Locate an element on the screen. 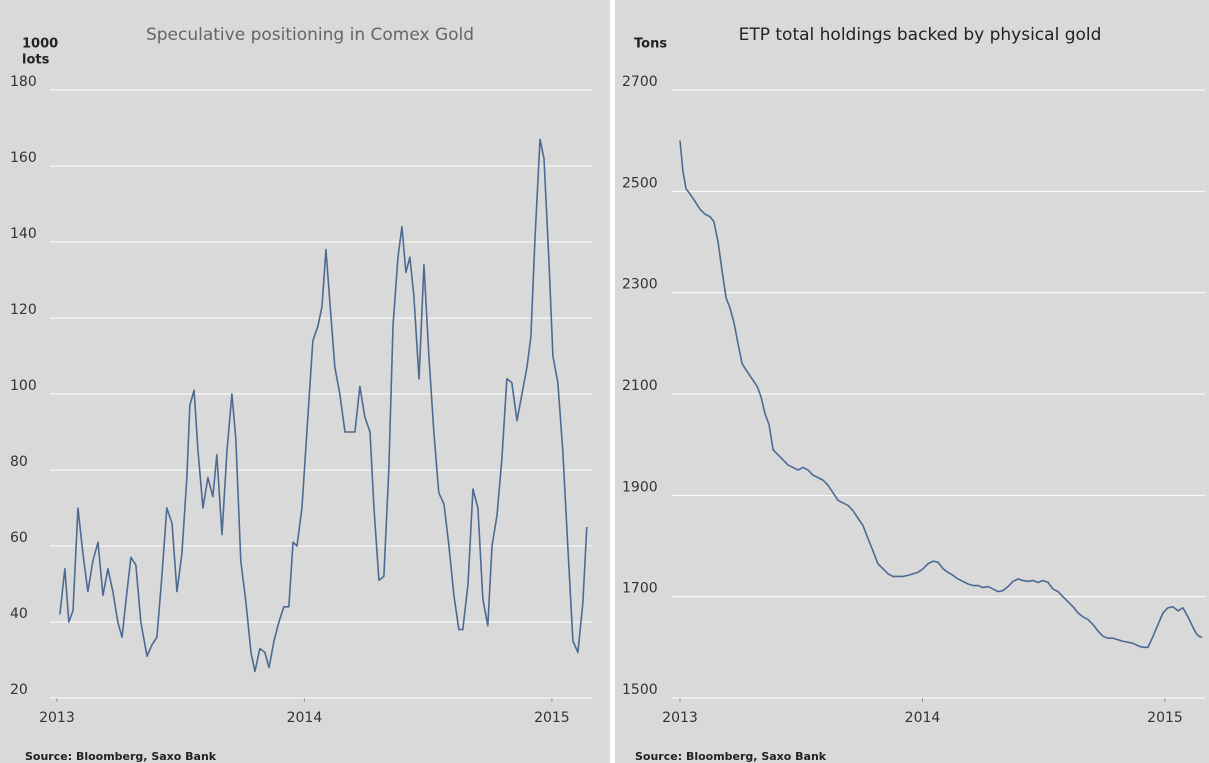 This screenshot has height=763, width=1209. y-axis-label: lots is located at coordinates (36, 60).